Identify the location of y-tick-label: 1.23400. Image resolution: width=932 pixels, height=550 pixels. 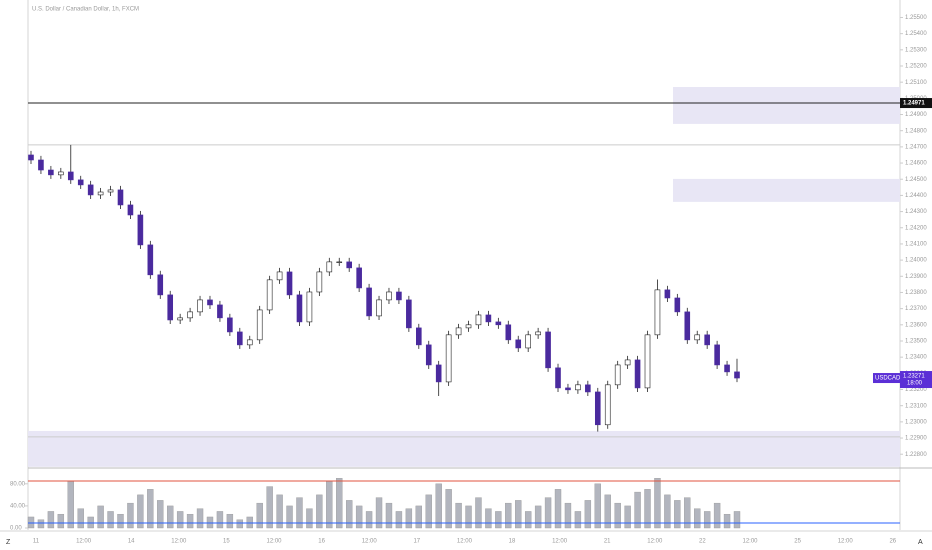
(916, 358).